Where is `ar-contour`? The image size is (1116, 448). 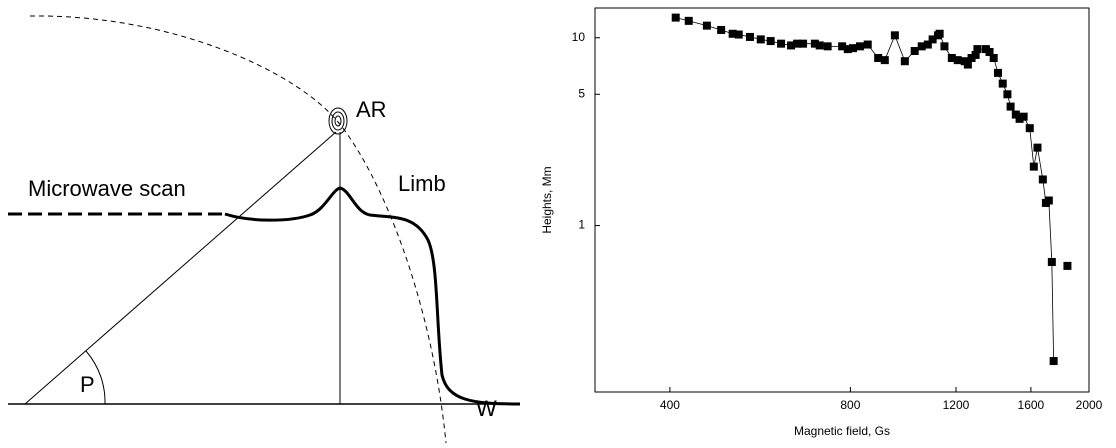 ar-contour is located at coordinates (338, 121).